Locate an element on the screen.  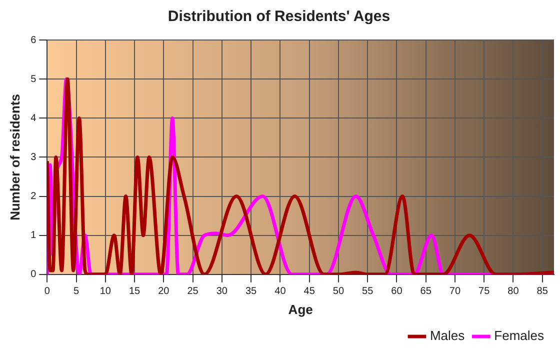
x-tick-label: 60 is located at coordinates (397, 292).